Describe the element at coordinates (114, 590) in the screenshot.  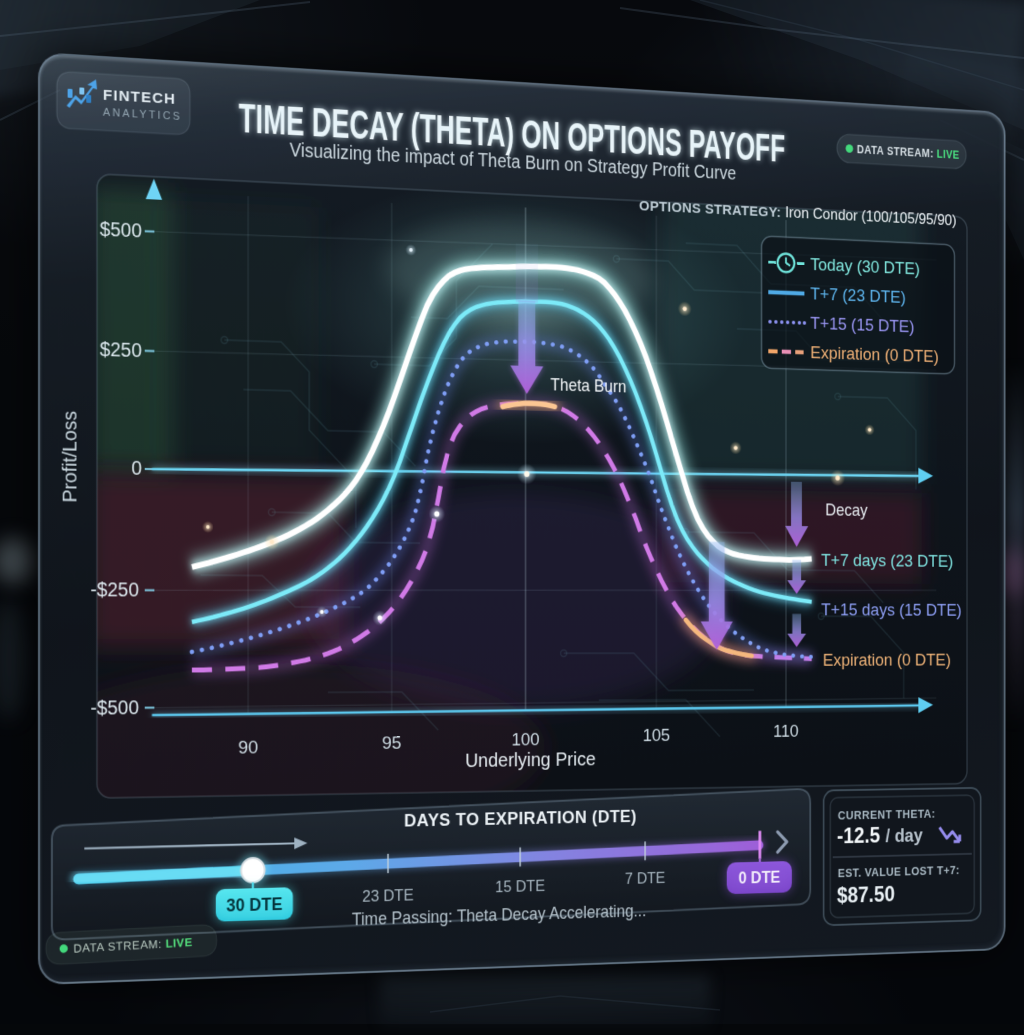
I see `svg-text: -$250` at that location.